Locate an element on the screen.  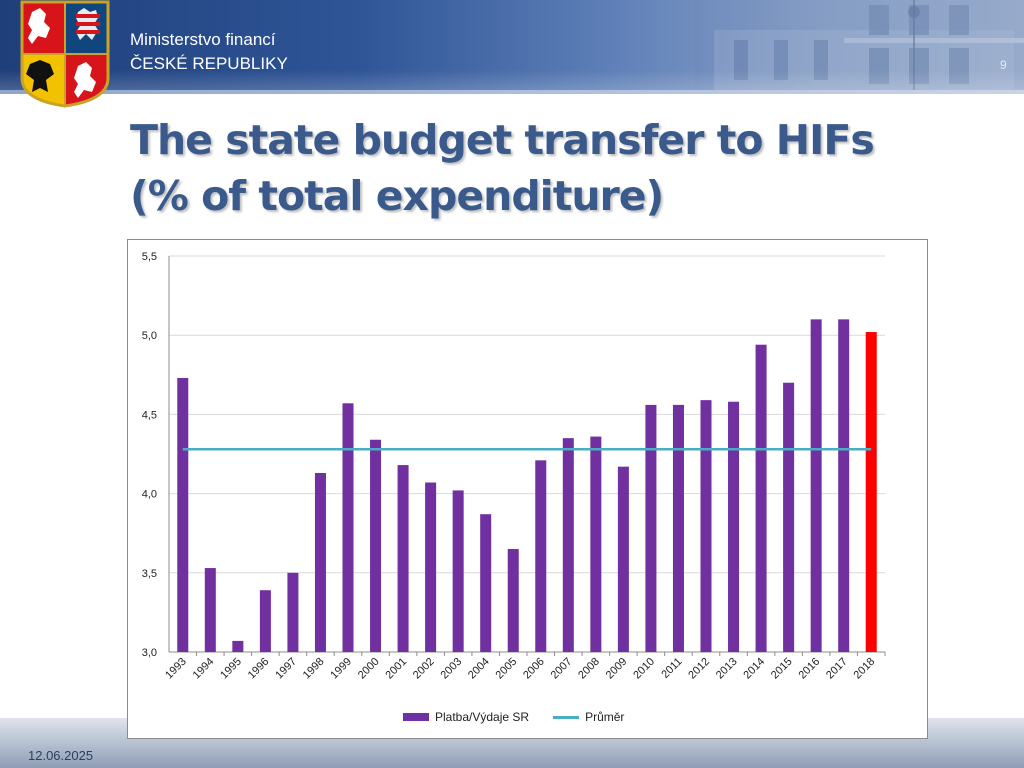
bar-2012 is located at coordinates (706, 526).